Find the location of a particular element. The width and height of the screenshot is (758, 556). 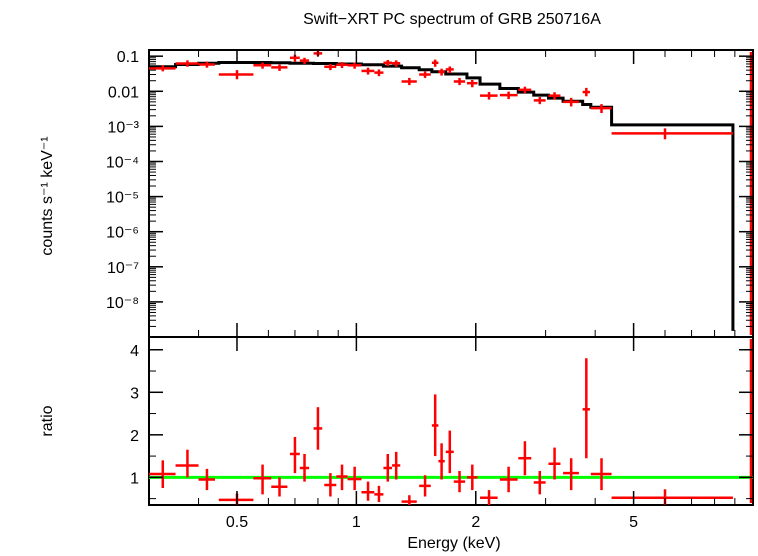

x-tick-label: 0.5 is located at coordinates (237, 522).